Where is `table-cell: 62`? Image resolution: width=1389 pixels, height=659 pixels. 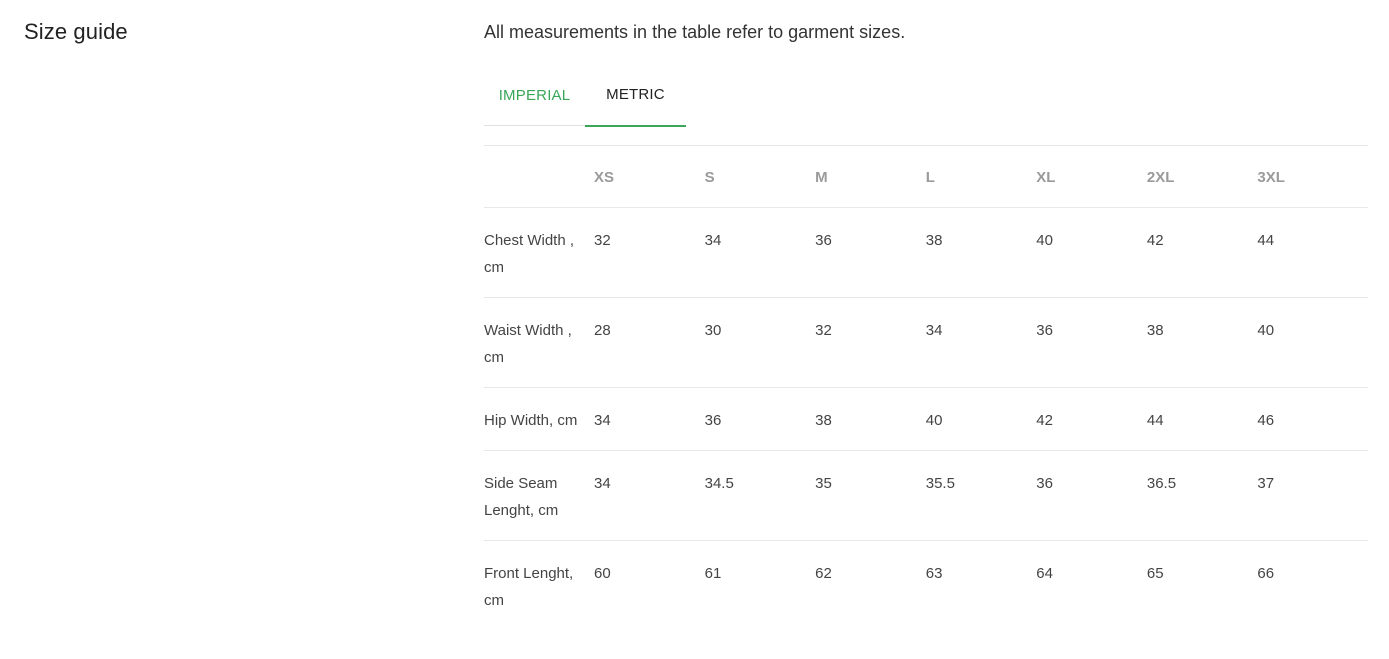
table-cell: 62 is located at coordinates (823, 573).